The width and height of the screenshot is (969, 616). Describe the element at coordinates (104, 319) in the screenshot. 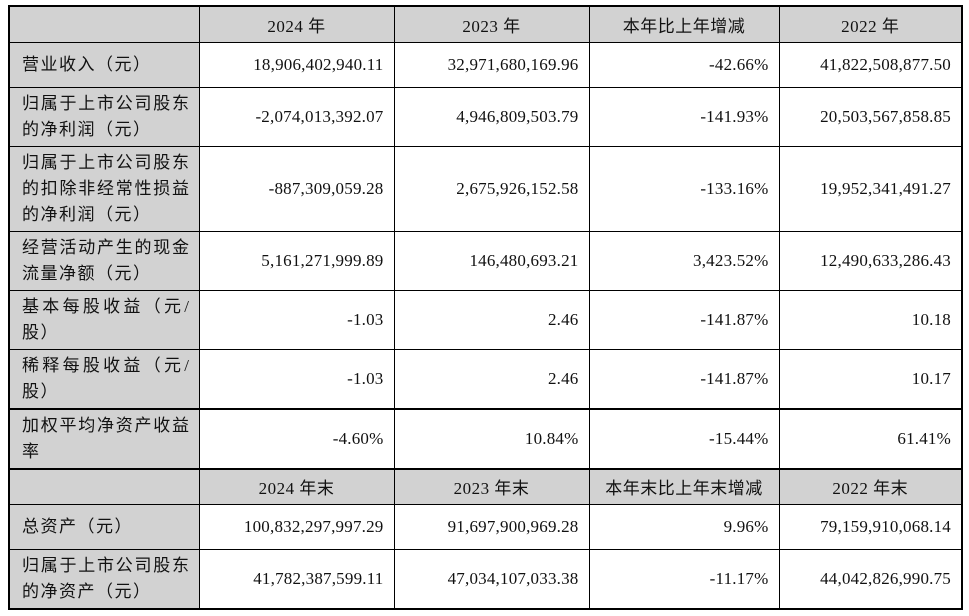

I see `row-label: 基本每股收益（元/股）` at that location.